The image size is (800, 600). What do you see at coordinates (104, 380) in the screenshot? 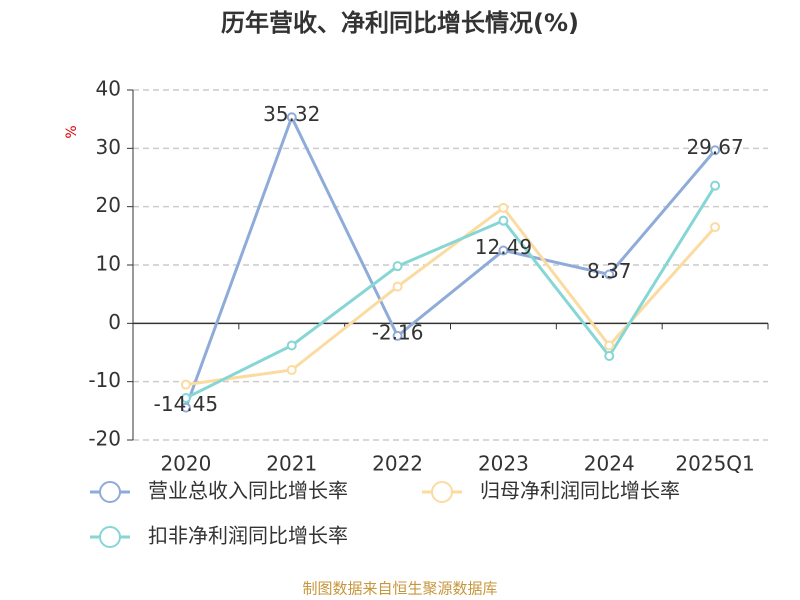
I see `y-tick-label: -10` at bounding box center [104, 380].